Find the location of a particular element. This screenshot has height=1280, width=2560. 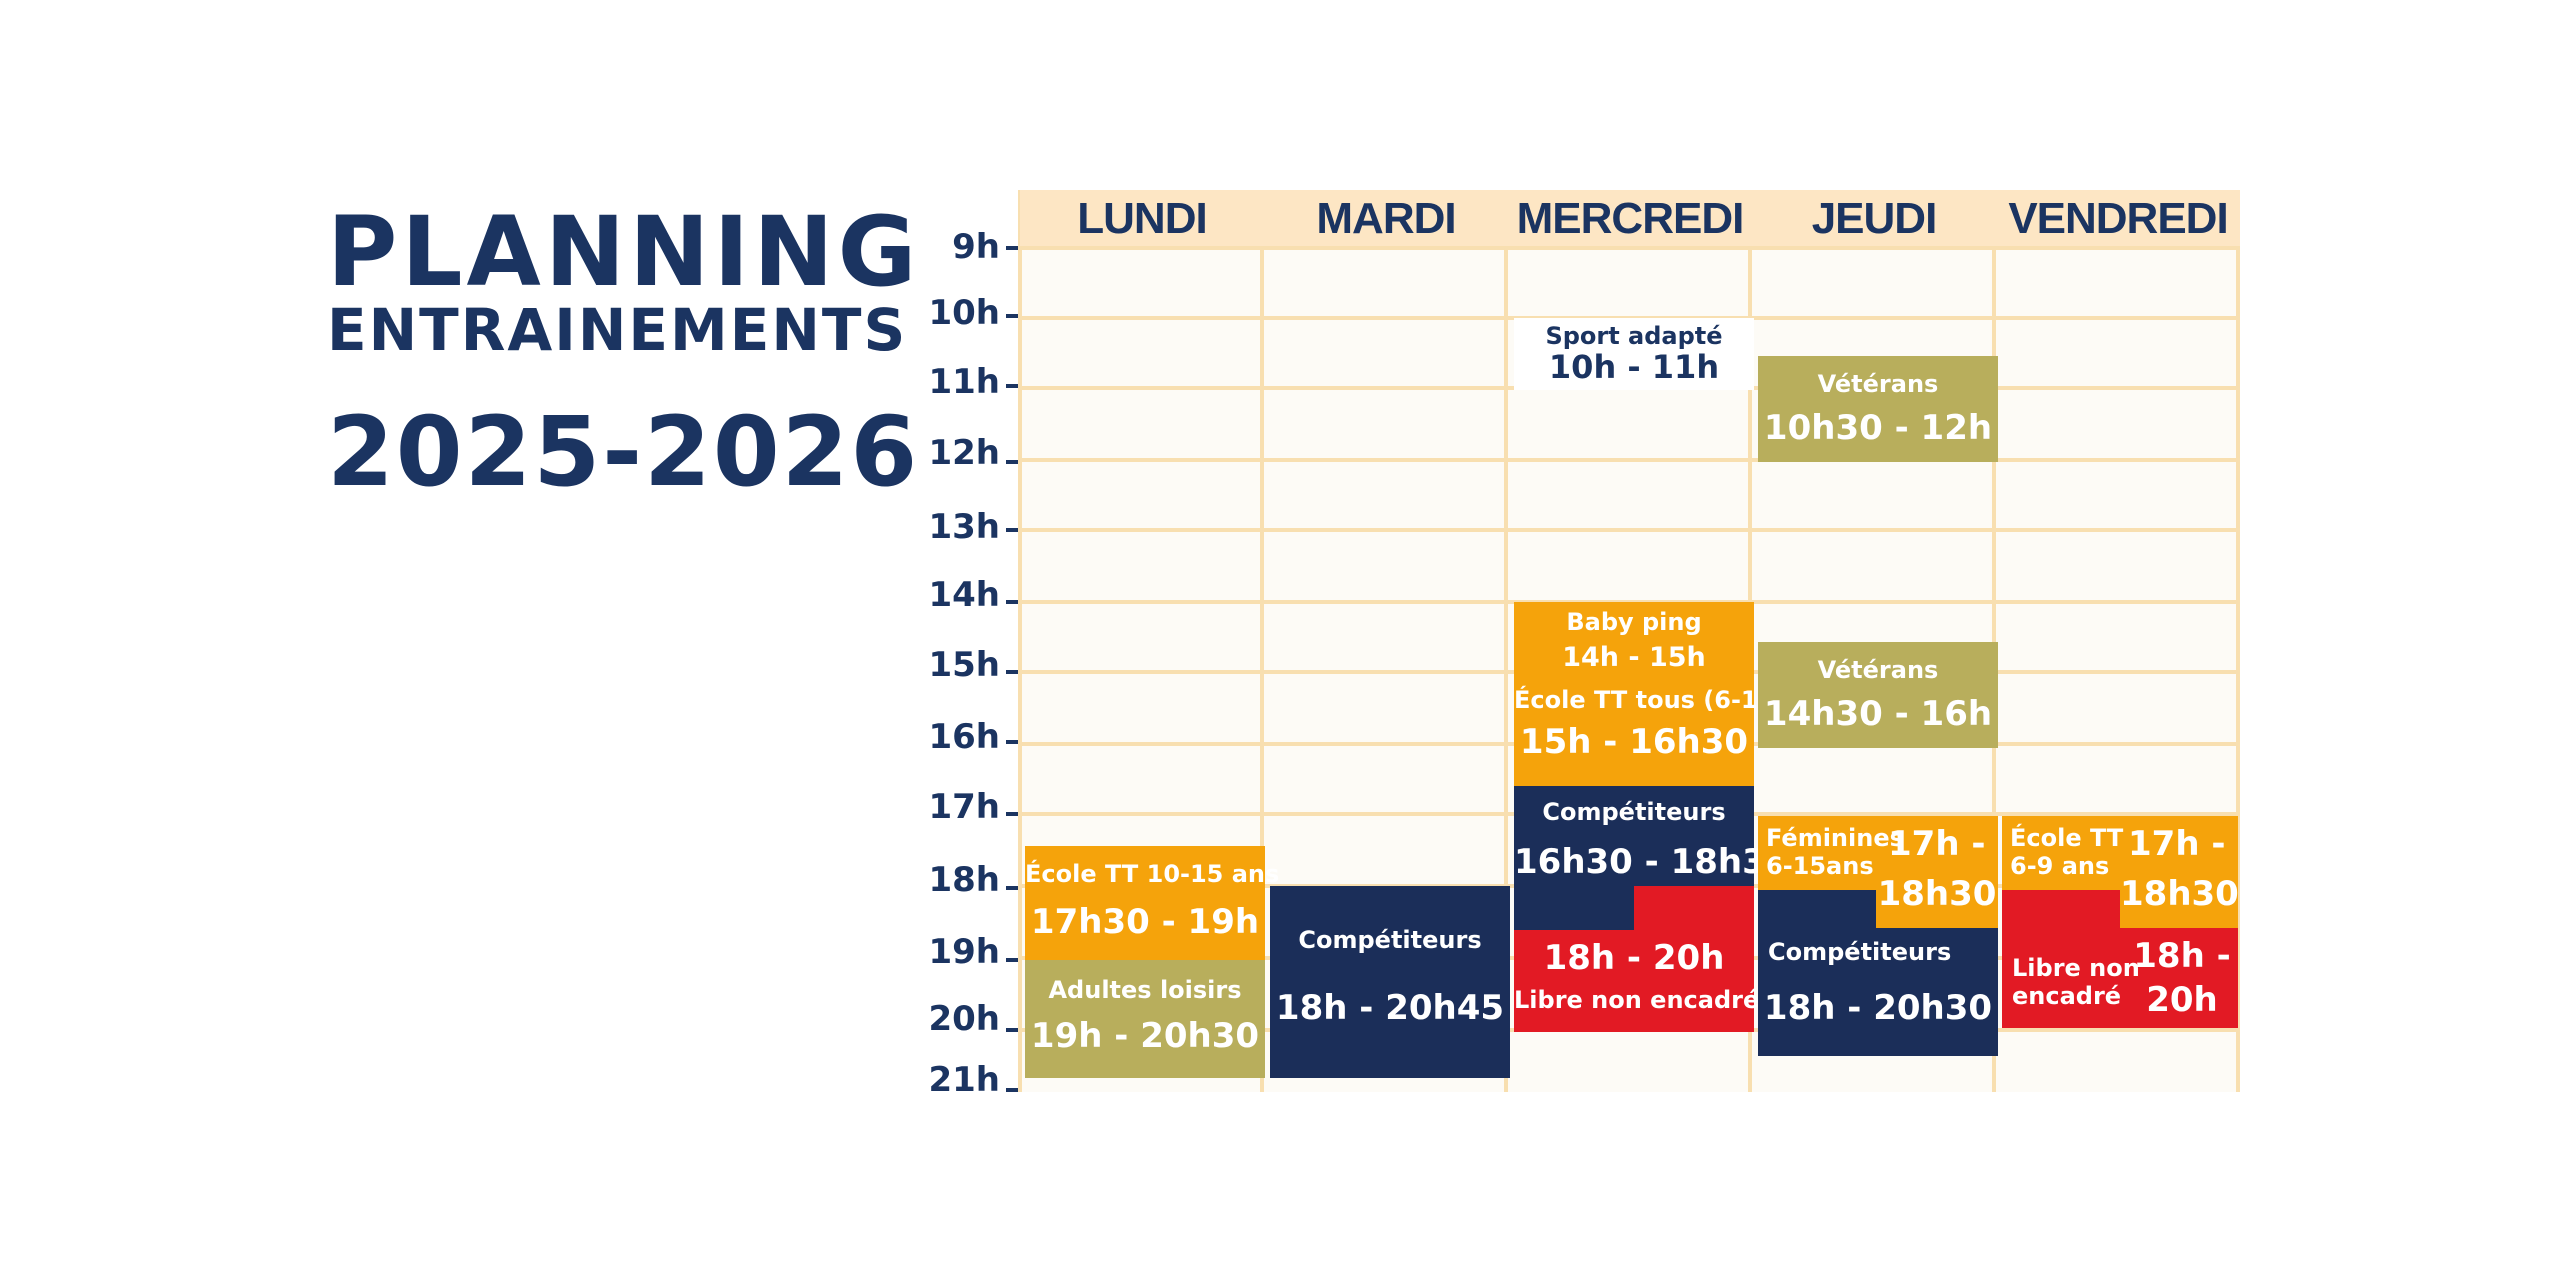

day-header-lundi: LUNDI is located at coordinates (1142, 218).